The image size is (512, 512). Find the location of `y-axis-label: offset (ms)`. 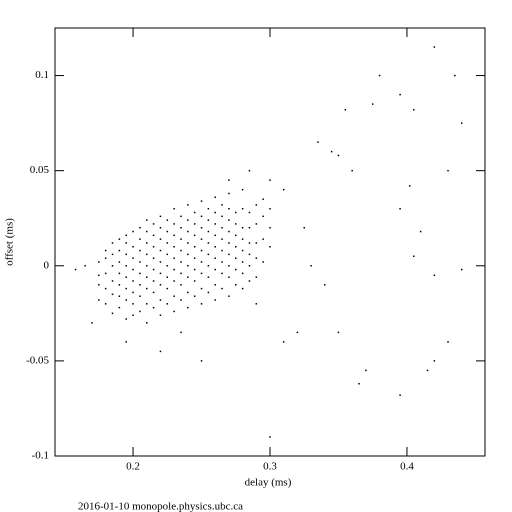

y-axis-label: offset (ms) is located at coordinates (10, 242).